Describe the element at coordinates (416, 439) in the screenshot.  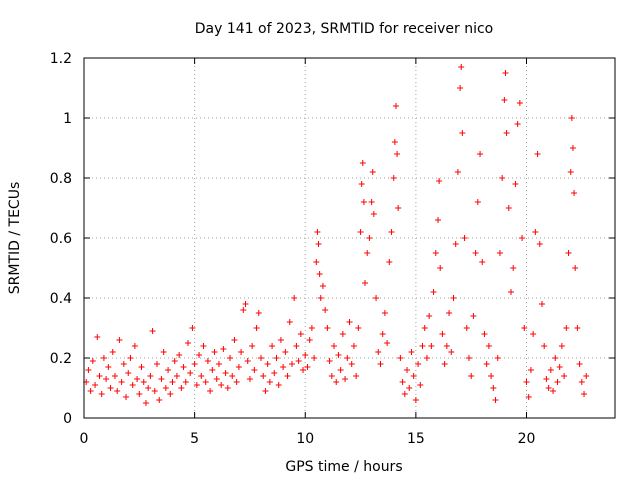
I see `x-tick-label: 15` at that location.